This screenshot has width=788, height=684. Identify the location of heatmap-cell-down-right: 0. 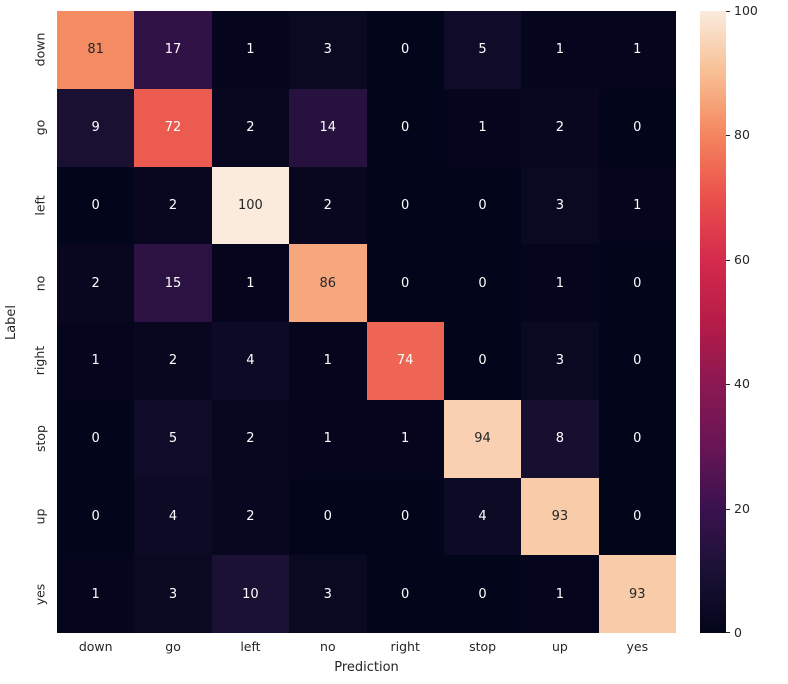
(405, 50).